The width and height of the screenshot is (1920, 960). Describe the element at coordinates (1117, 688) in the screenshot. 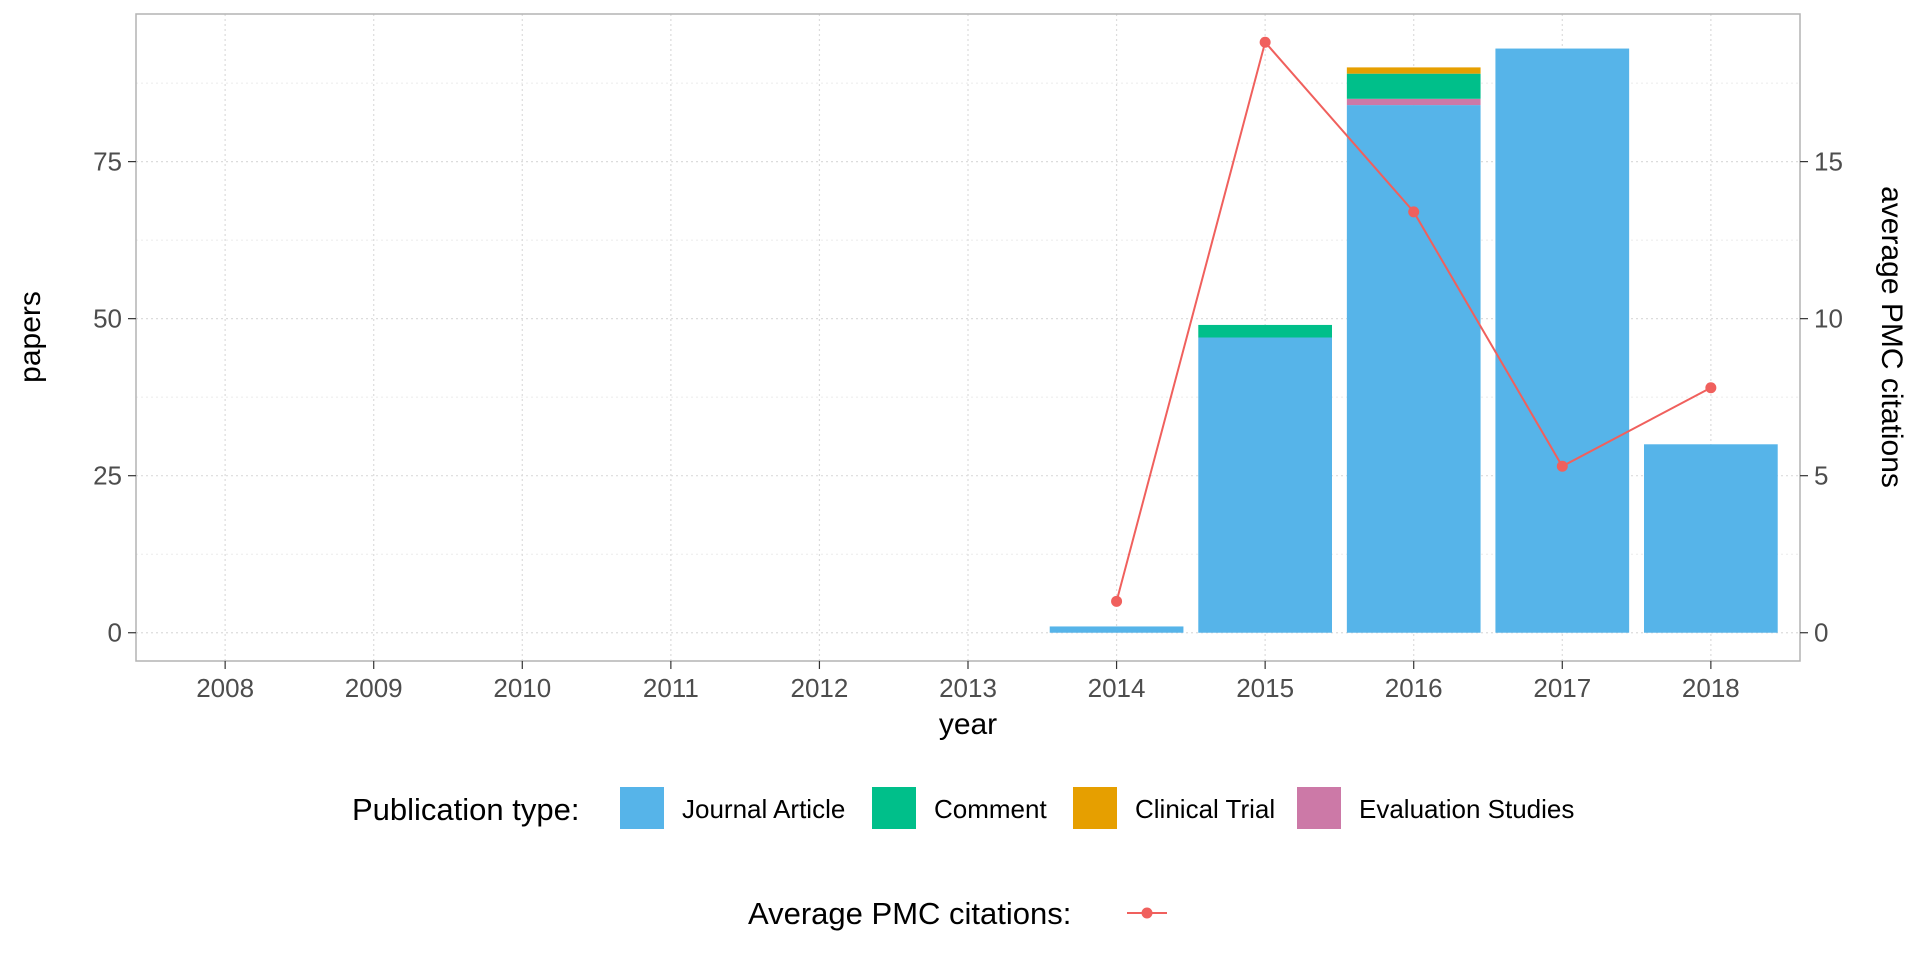

I see `x-tick-label: 2014` at that location.